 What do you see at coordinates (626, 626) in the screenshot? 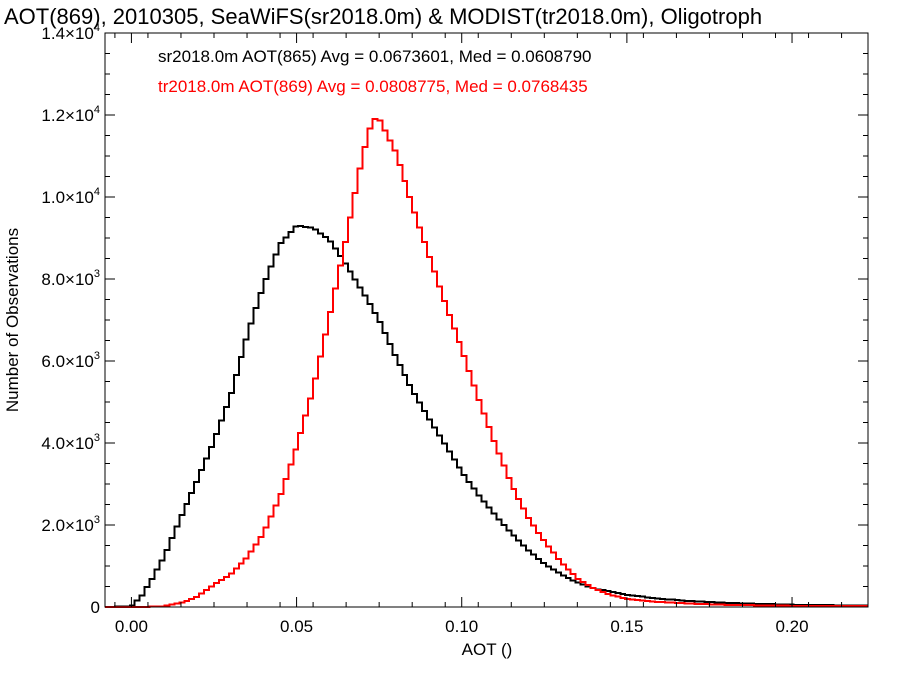
I see `x-tick-label: 0.15` at bounding box center [626, 626].